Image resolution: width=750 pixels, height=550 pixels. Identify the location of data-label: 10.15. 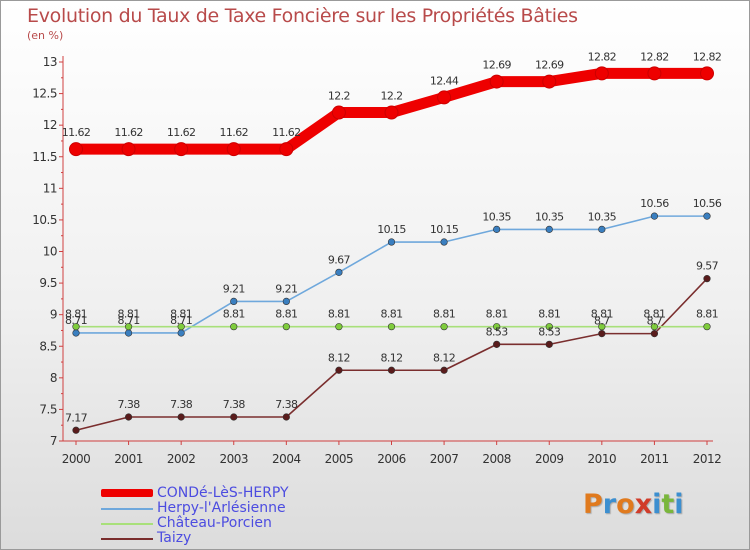
(391, 229).